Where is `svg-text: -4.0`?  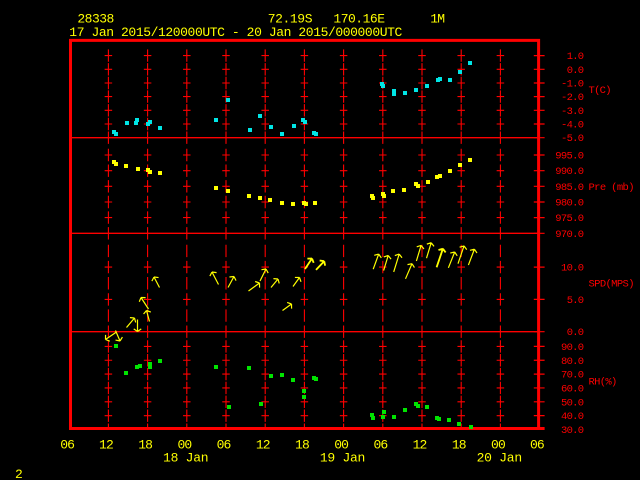
svg-text: -4.0 is located at coordinates (572, 126).